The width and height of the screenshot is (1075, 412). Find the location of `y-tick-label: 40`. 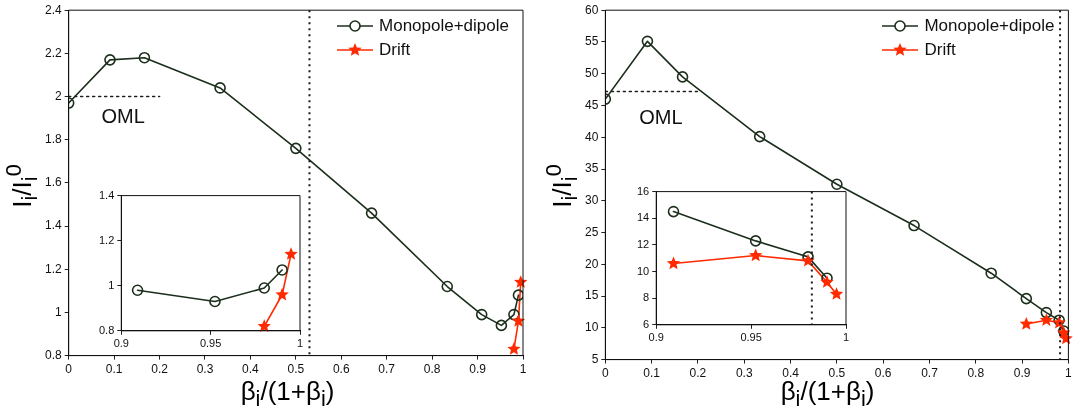

y-tick-label: 40 is located at coordinates (591, 136).